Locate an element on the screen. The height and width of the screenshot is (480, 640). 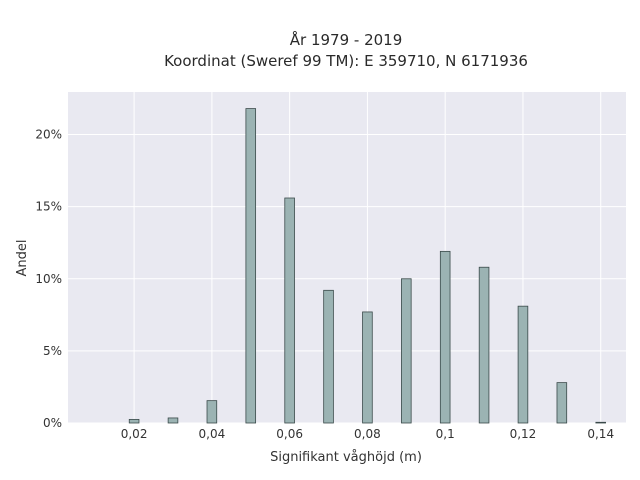
y-tick-label-1: 5% is located at coordinates (52, 351).